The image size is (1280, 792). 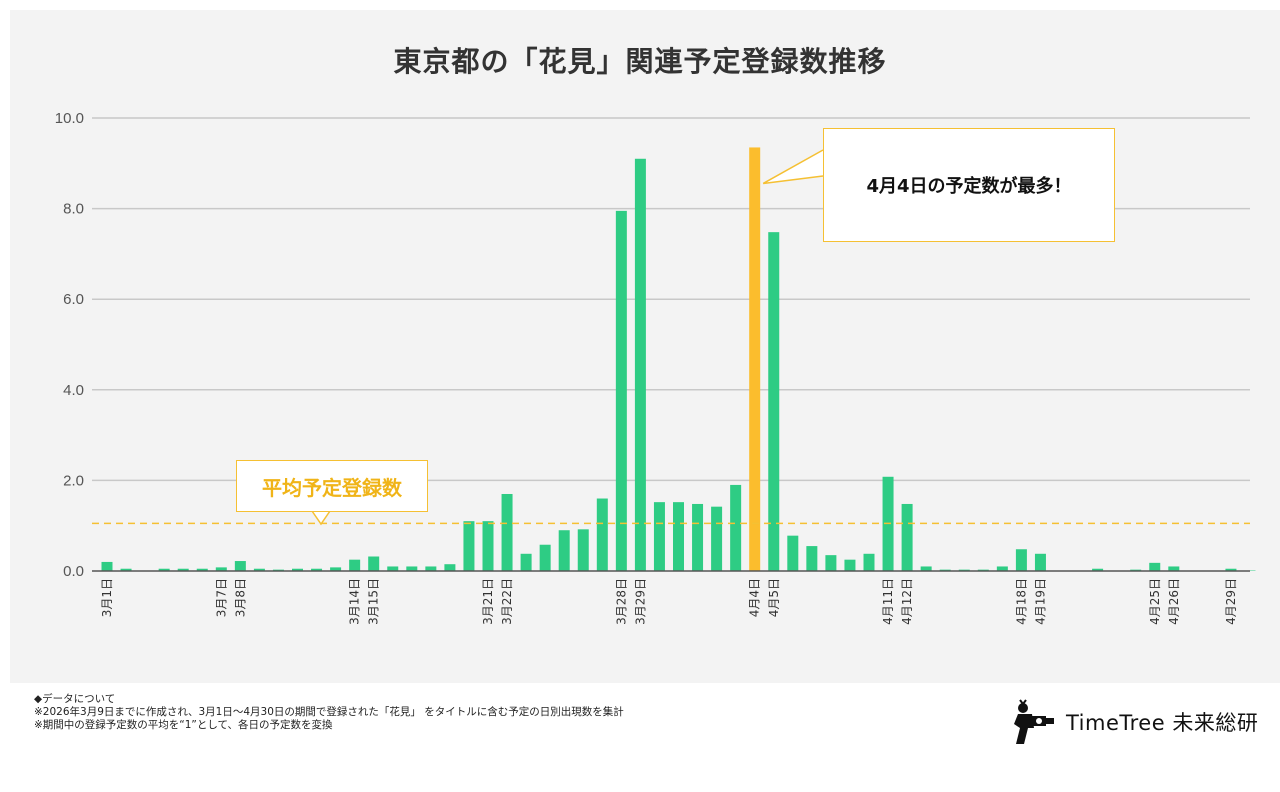 What do you see at coordinates (73, 299) in the screenshot?
I see `y-tick-label: 6.0` at bounding box center [73, 299].